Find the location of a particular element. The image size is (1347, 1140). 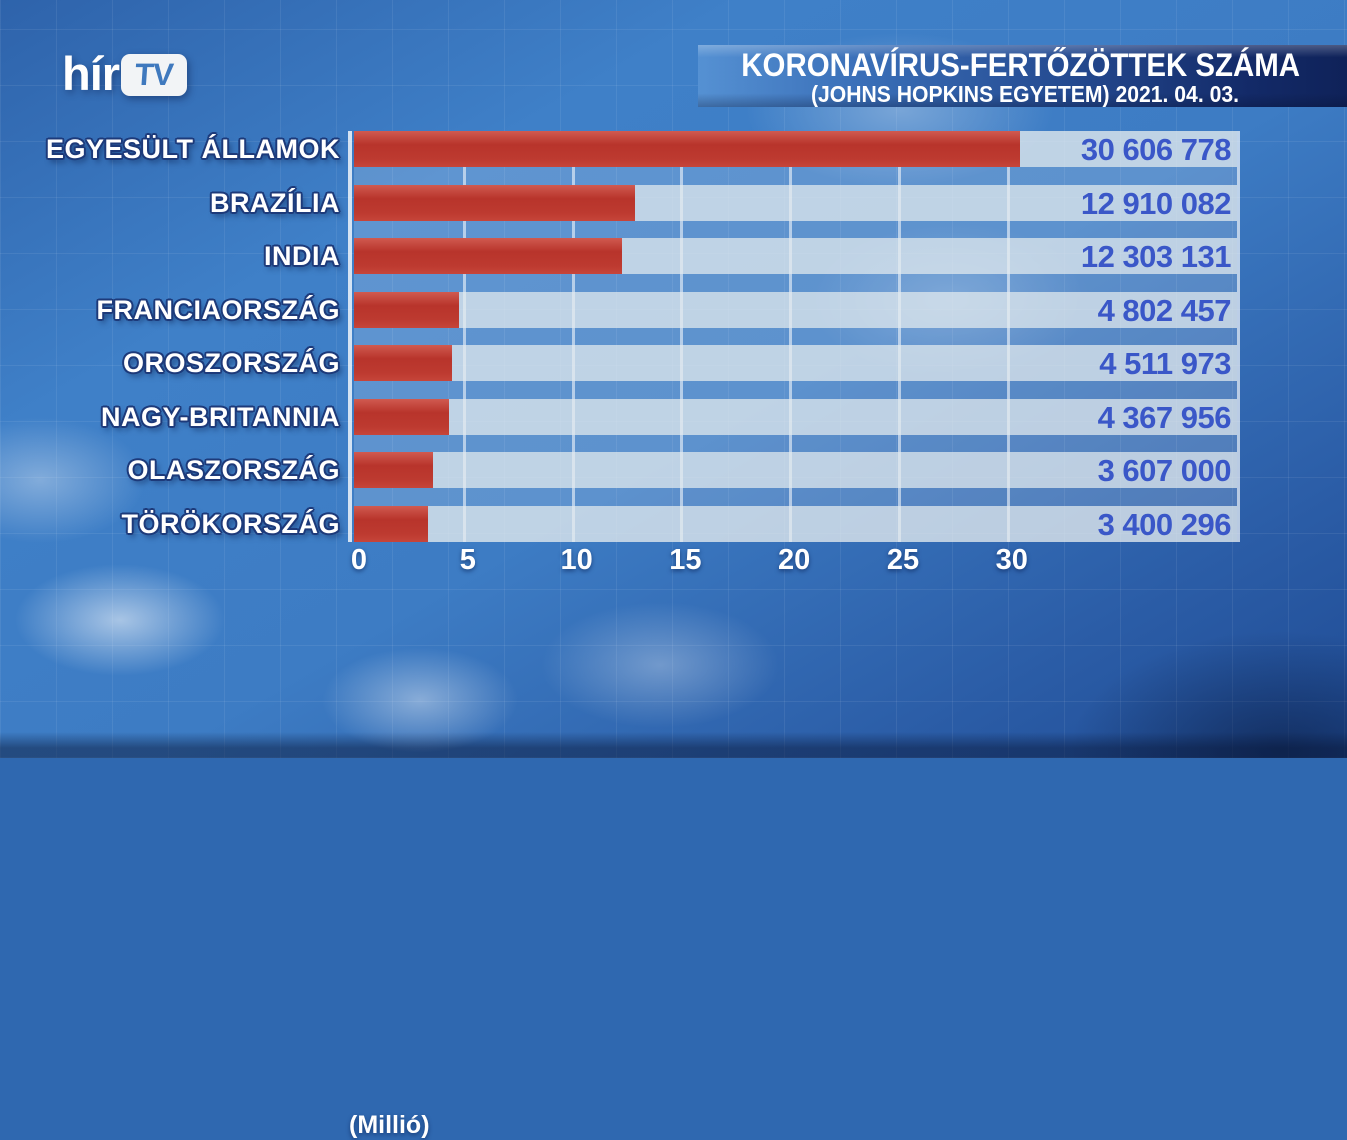

country-label: OROSZORSZÁG is located at coordinates (231, 363).